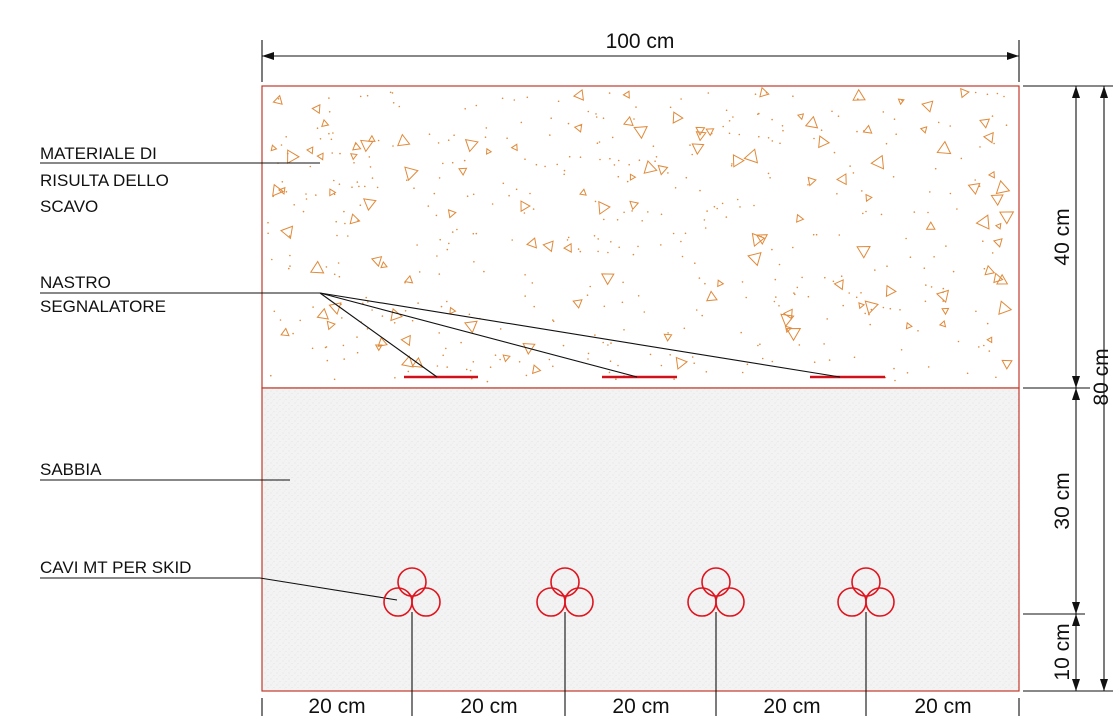 Image resolution: width=1113 pixels, height=716 pixels. Describe the element at coordinates (219, 589) in the screenshot. I see `leader-cables` at that location.